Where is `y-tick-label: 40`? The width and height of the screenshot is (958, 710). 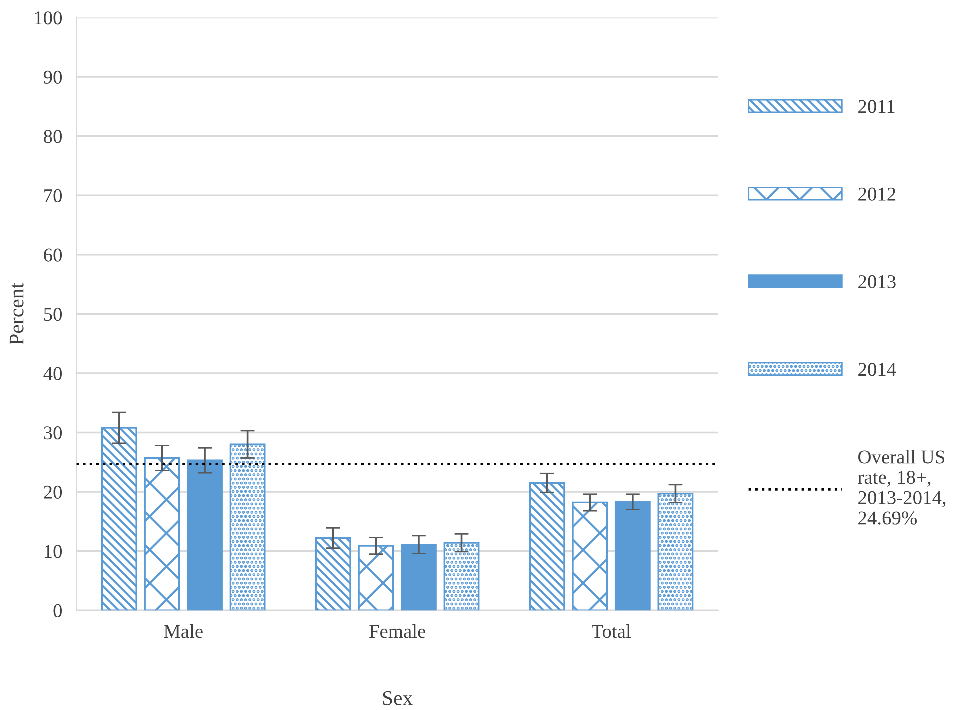
y-tick-label: 40 is located at coordinates (53, 373).